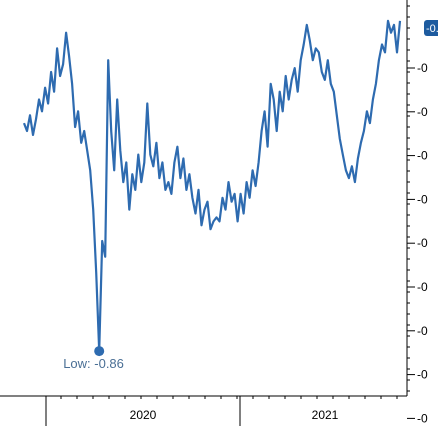  I want to click on low-marker, so click(99, 351).